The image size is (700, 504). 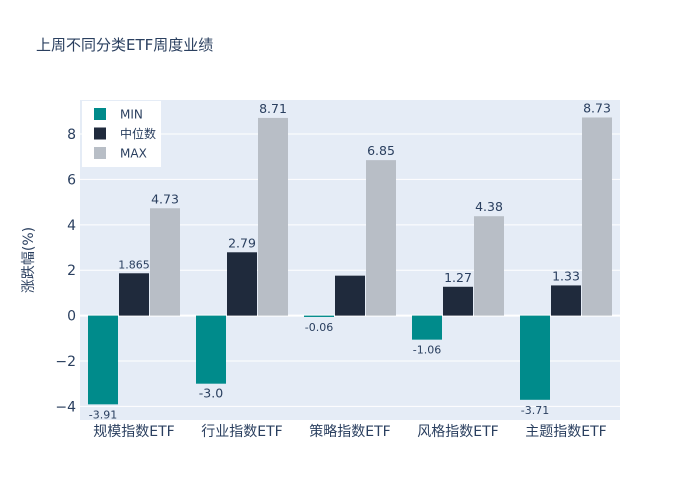 What do you see at coordinates (319, 327) in the screenshot?
I see `data-label: -0.06` at bounding box center [319, 327].